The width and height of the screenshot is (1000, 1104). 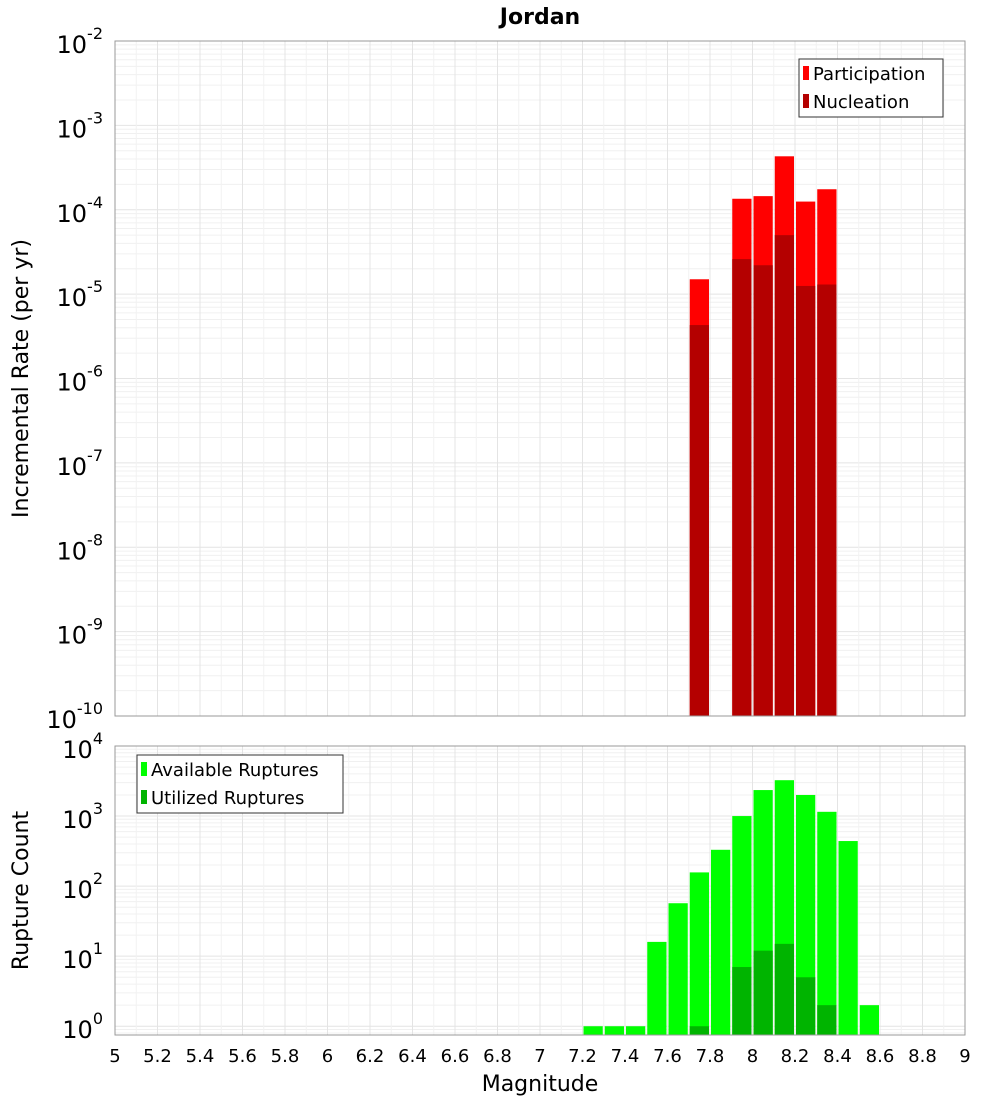 I want to click on x-tick-label: 5, so click(x=114, y=1056).